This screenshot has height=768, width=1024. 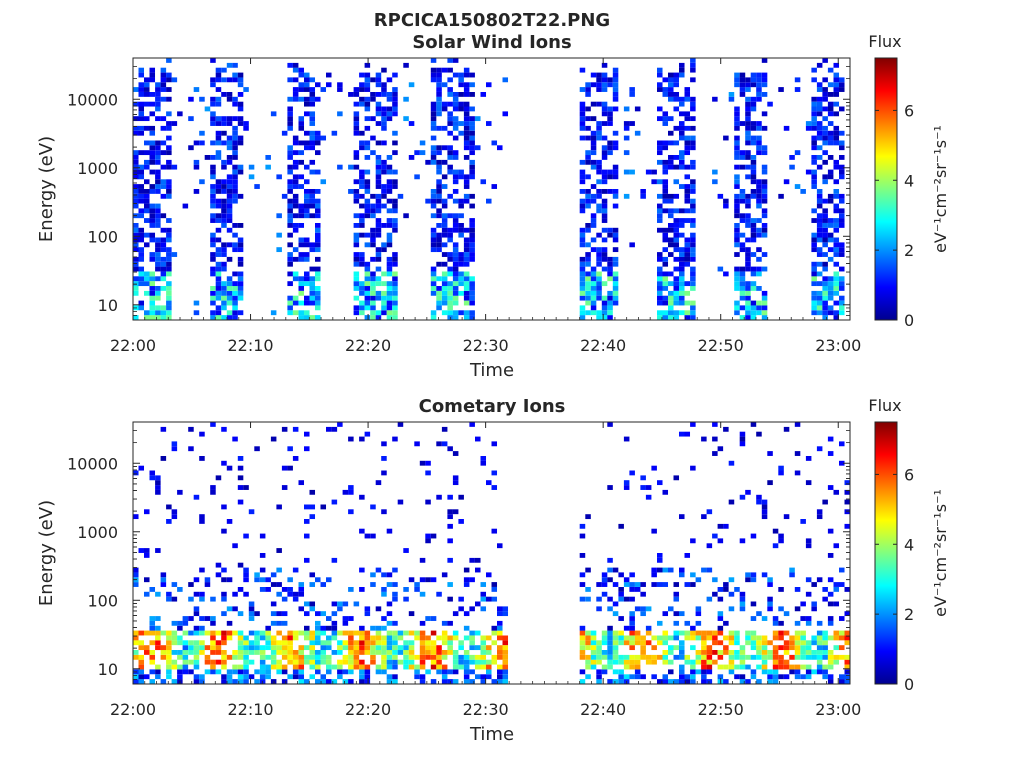 What do you see at coordinates (909, 614) in the screenshot?
I see `colorbar-tick-label: 2` at bounding box center [909, 614].